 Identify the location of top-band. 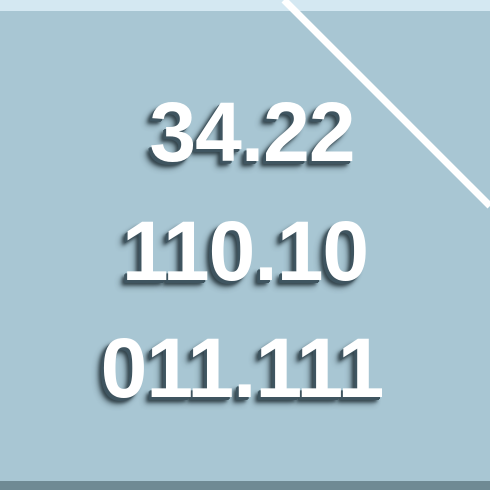
(245, 5).